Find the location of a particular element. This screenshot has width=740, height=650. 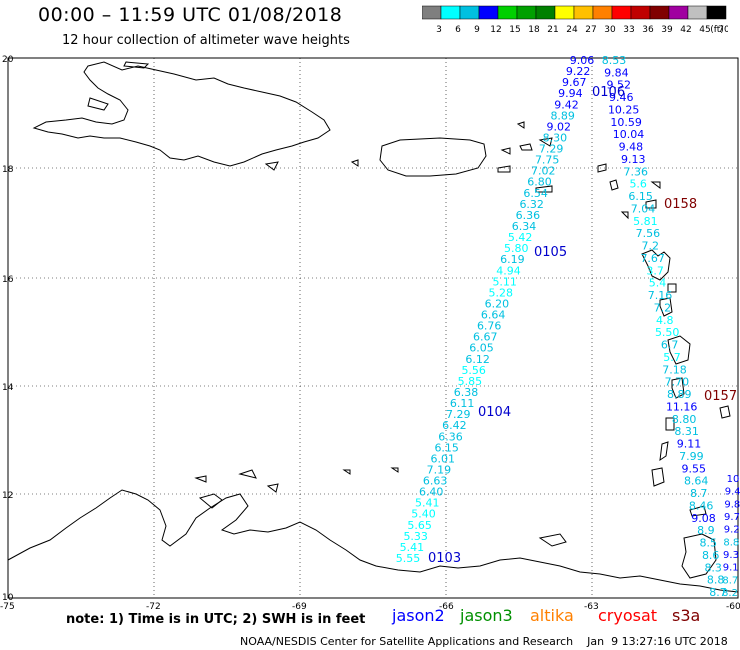

guadeloupe is located at coordinates (656, 265).